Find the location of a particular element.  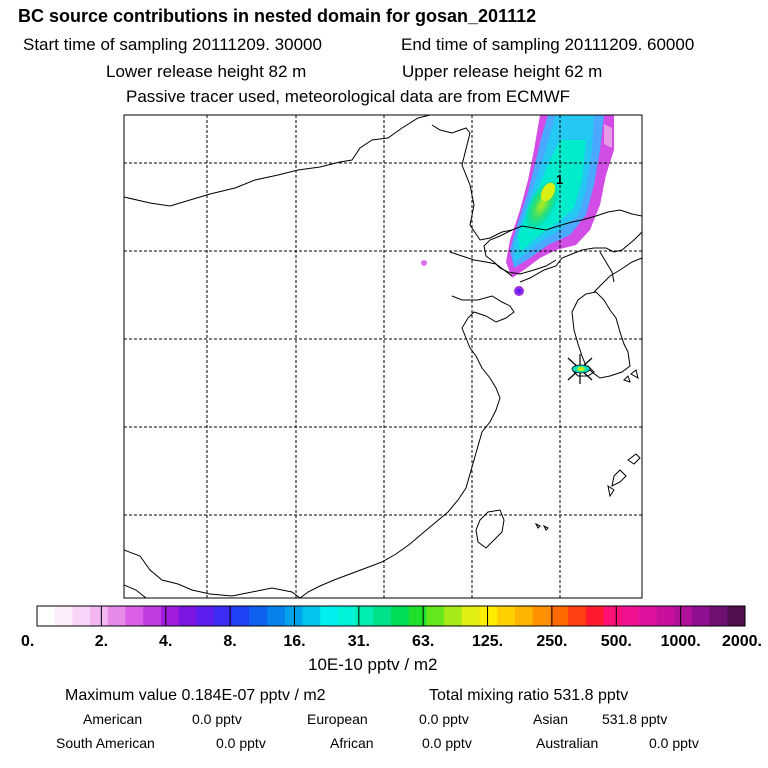

african-value: 0.0 pptv is located at coordinates (447, 743).